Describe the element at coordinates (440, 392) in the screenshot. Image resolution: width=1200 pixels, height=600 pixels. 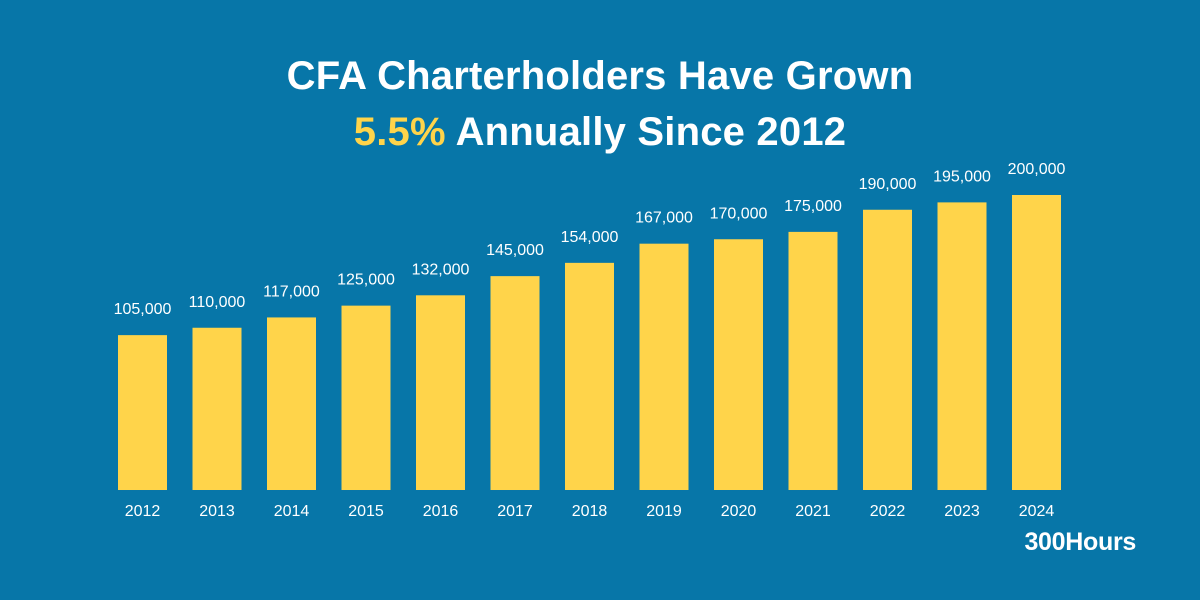
I see `bar-2016` at that location.